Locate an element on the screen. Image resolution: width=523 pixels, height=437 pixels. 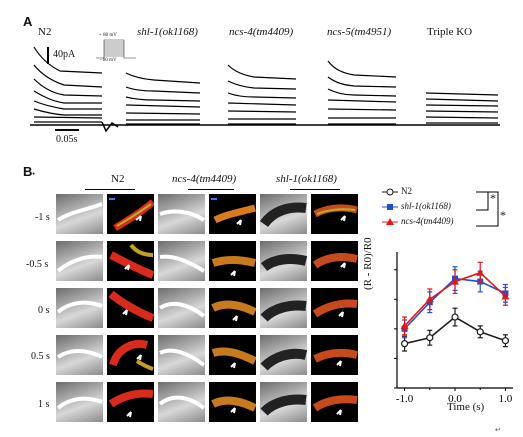
legend-markers is located at coordinates (390, 206).